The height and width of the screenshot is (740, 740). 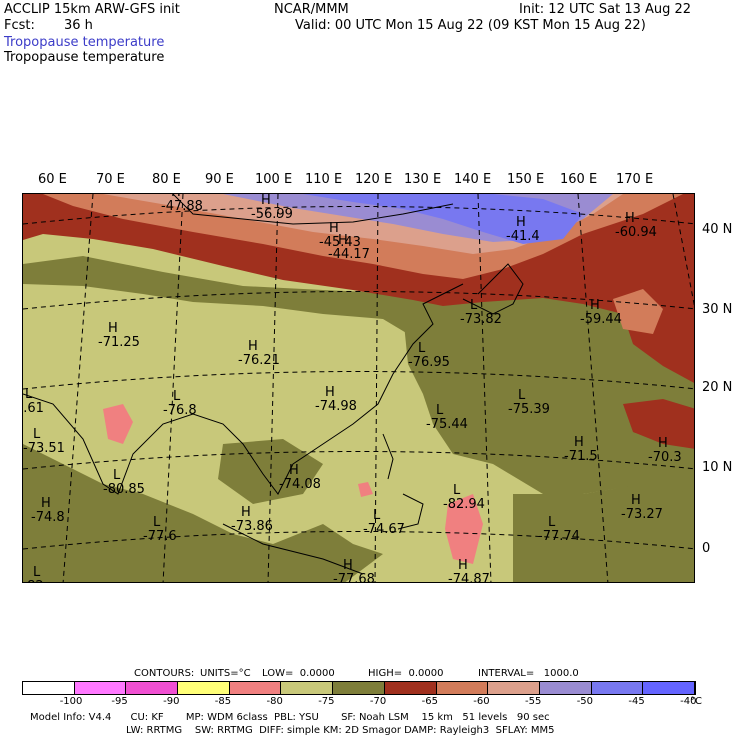 I want to click on marker-value: -76.8, so click(x=180, y=410).